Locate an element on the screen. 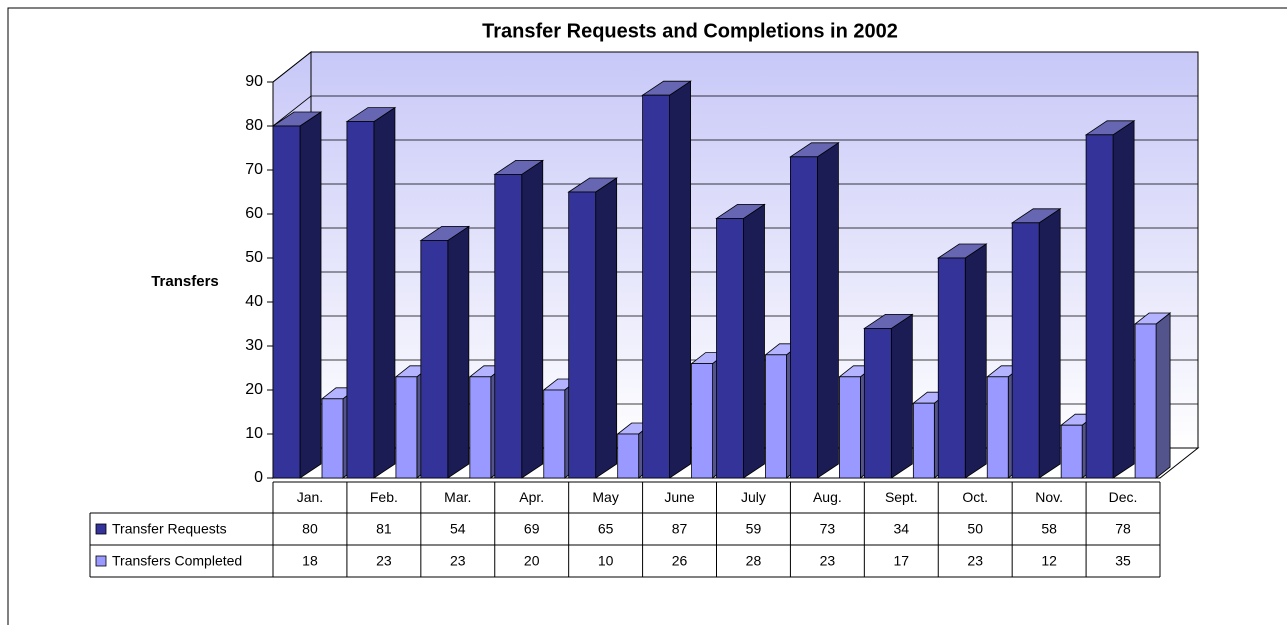 The height and width of the screenshot is (625, 1287). y-tick-label: 60 is located at coordinates (254, 213).